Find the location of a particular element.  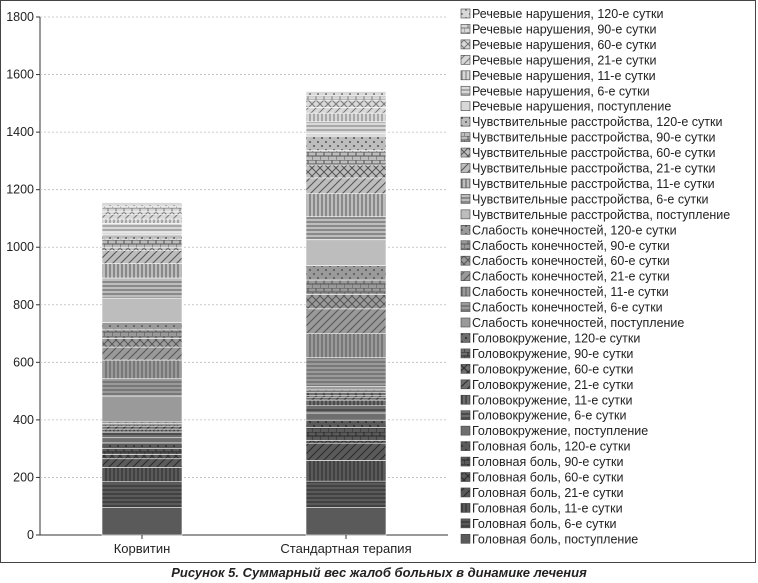

y-tick-label: 1800 is located at coordinates (20, 17).